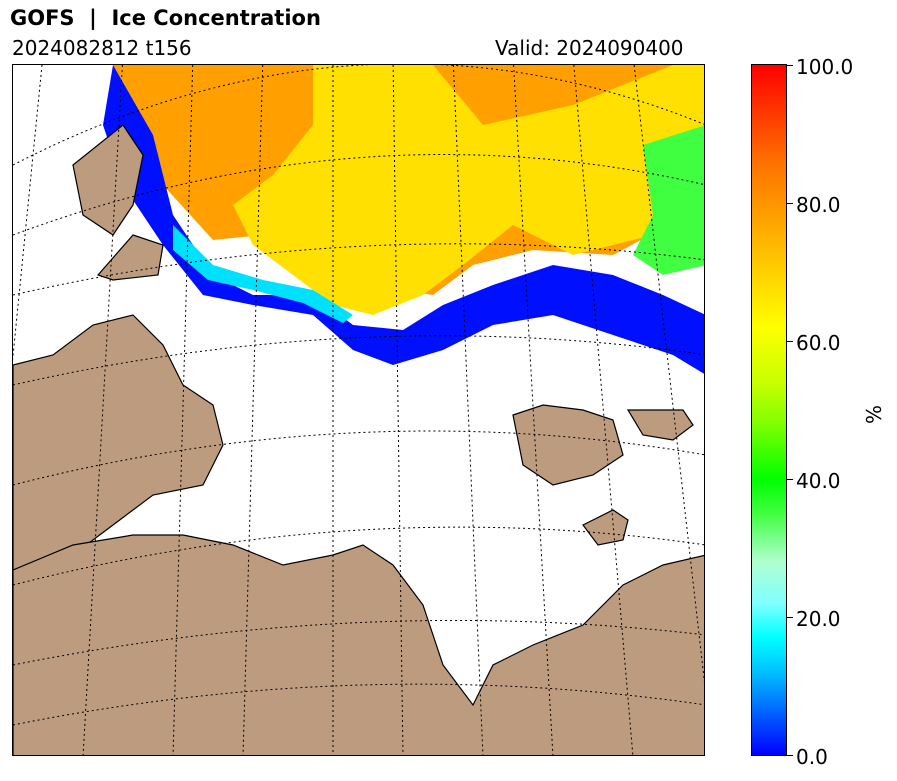  Describe the element at coordinates (165, 18) in the screenshot. I see `page-title: GOFS | Ice Concentration` at that location.